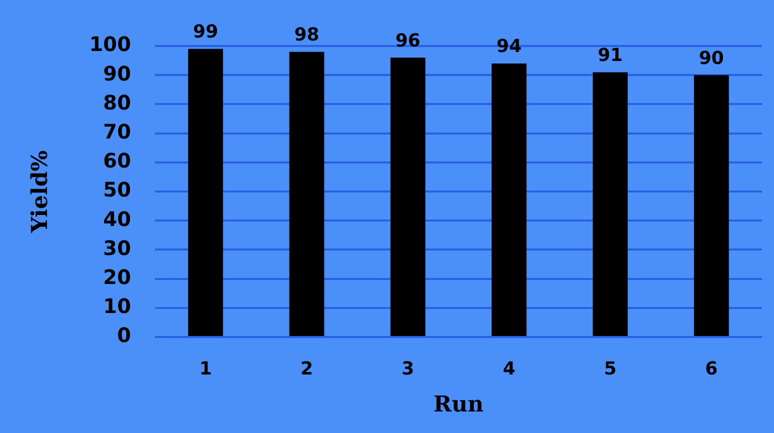  I want to click on data-label: 96, so click(407, 41).